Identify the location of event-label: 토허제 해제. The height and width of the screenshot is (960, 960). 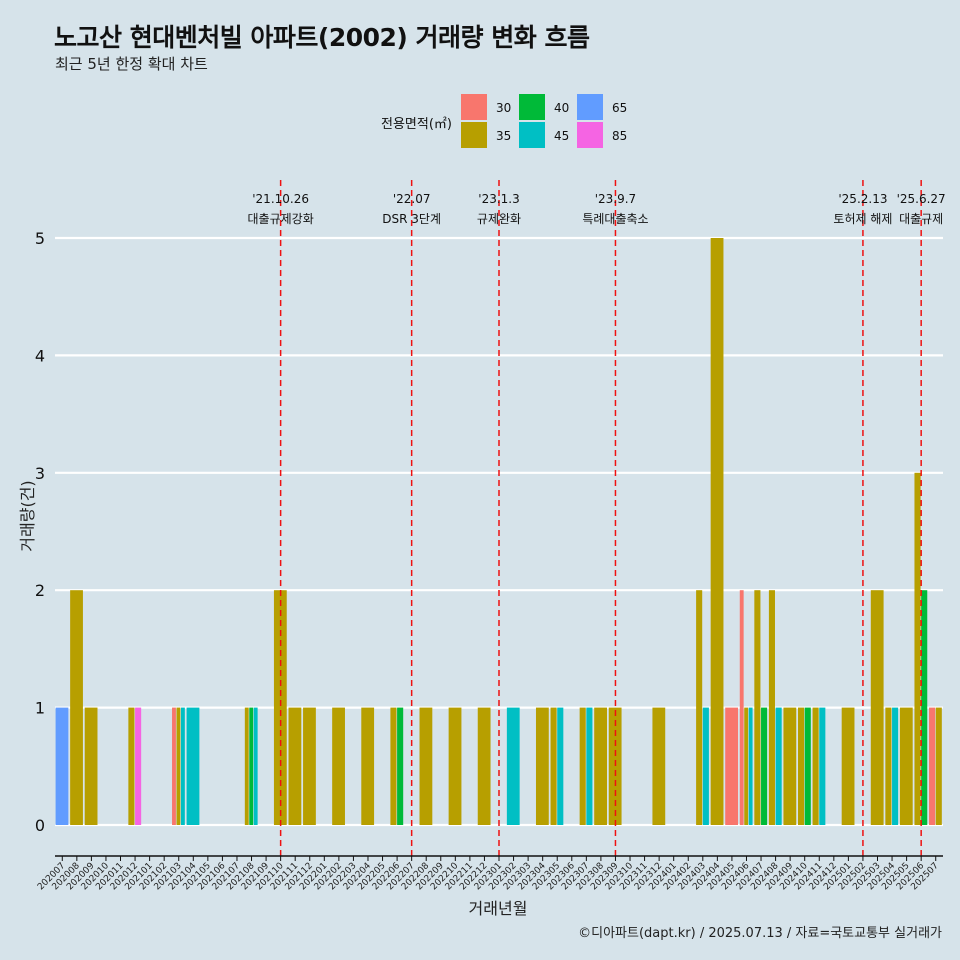
(862, 219).